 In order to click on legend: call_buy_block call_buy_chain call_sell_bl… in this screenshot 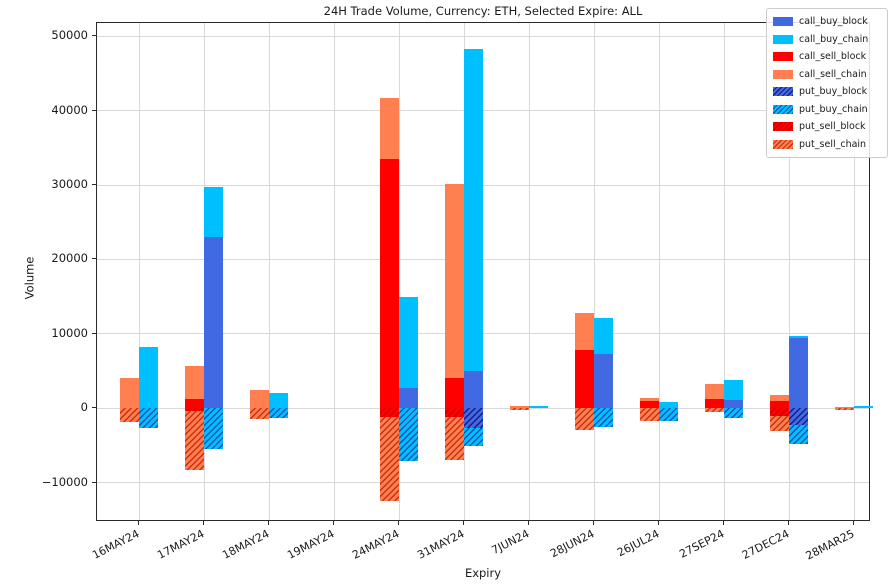, I will do `click(827, 83)`.